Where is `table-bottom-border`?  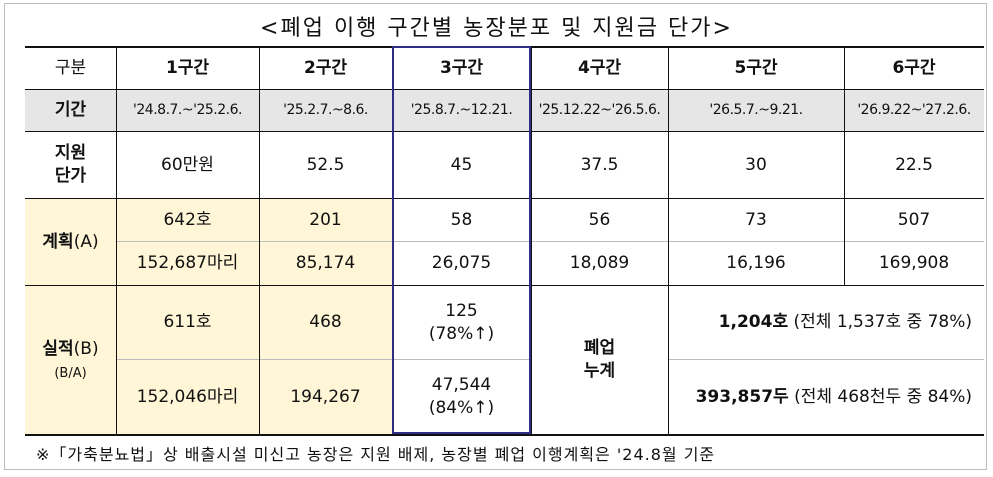
table-bottom-border is located at coordinates (504, 435).